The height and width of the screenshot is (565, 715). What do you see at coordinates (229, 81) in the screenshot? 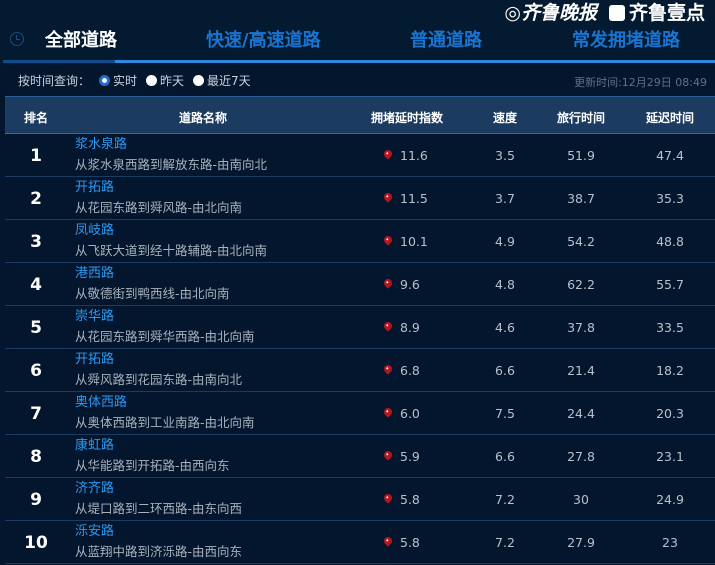
I see `radio-label: 最近7天` at bounding box center [229, 81].